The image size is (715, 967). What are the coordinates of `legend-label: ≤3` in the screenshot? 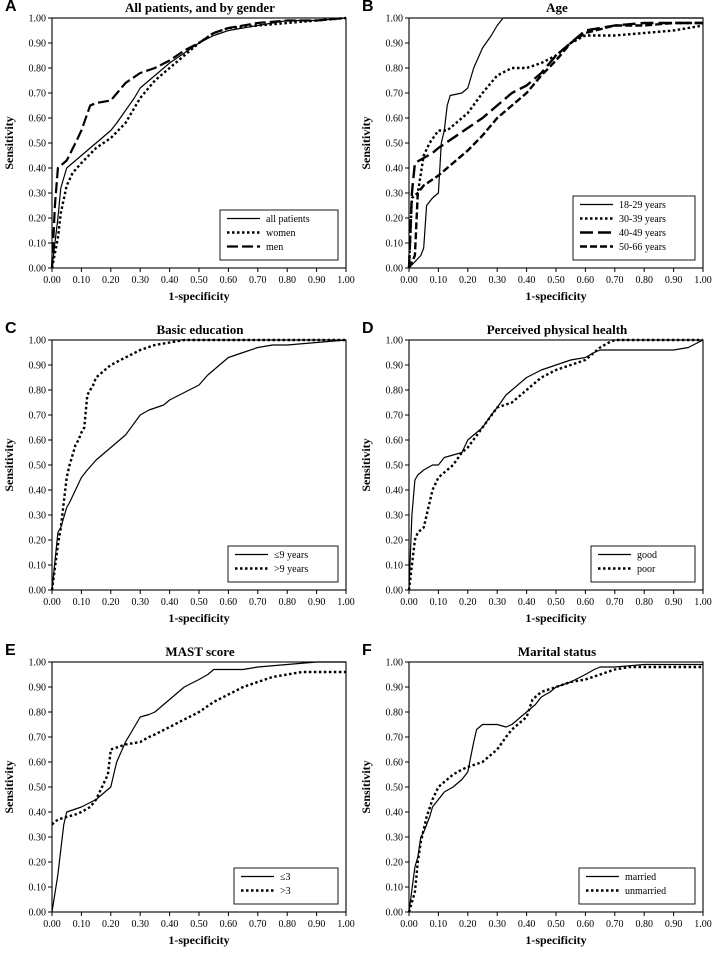 It's located at (285, 877).